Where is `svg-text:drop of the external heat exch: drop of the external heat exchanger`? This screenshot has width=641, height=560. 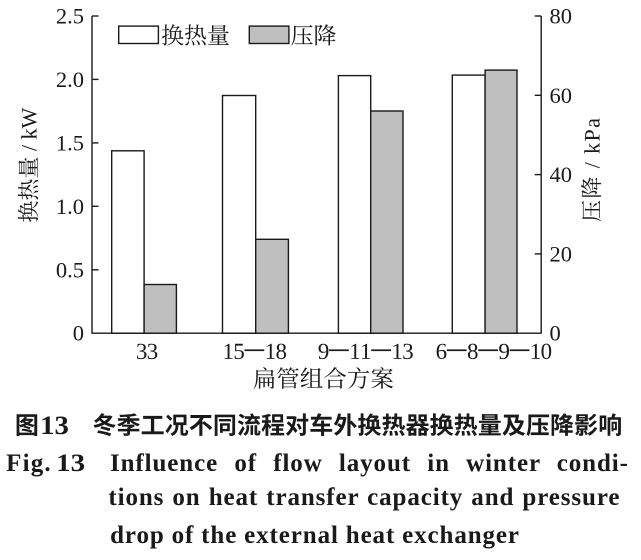 svg-text:drop of the external heat exch: drop of the external heat exchanger is located at coordinates (315, 535).